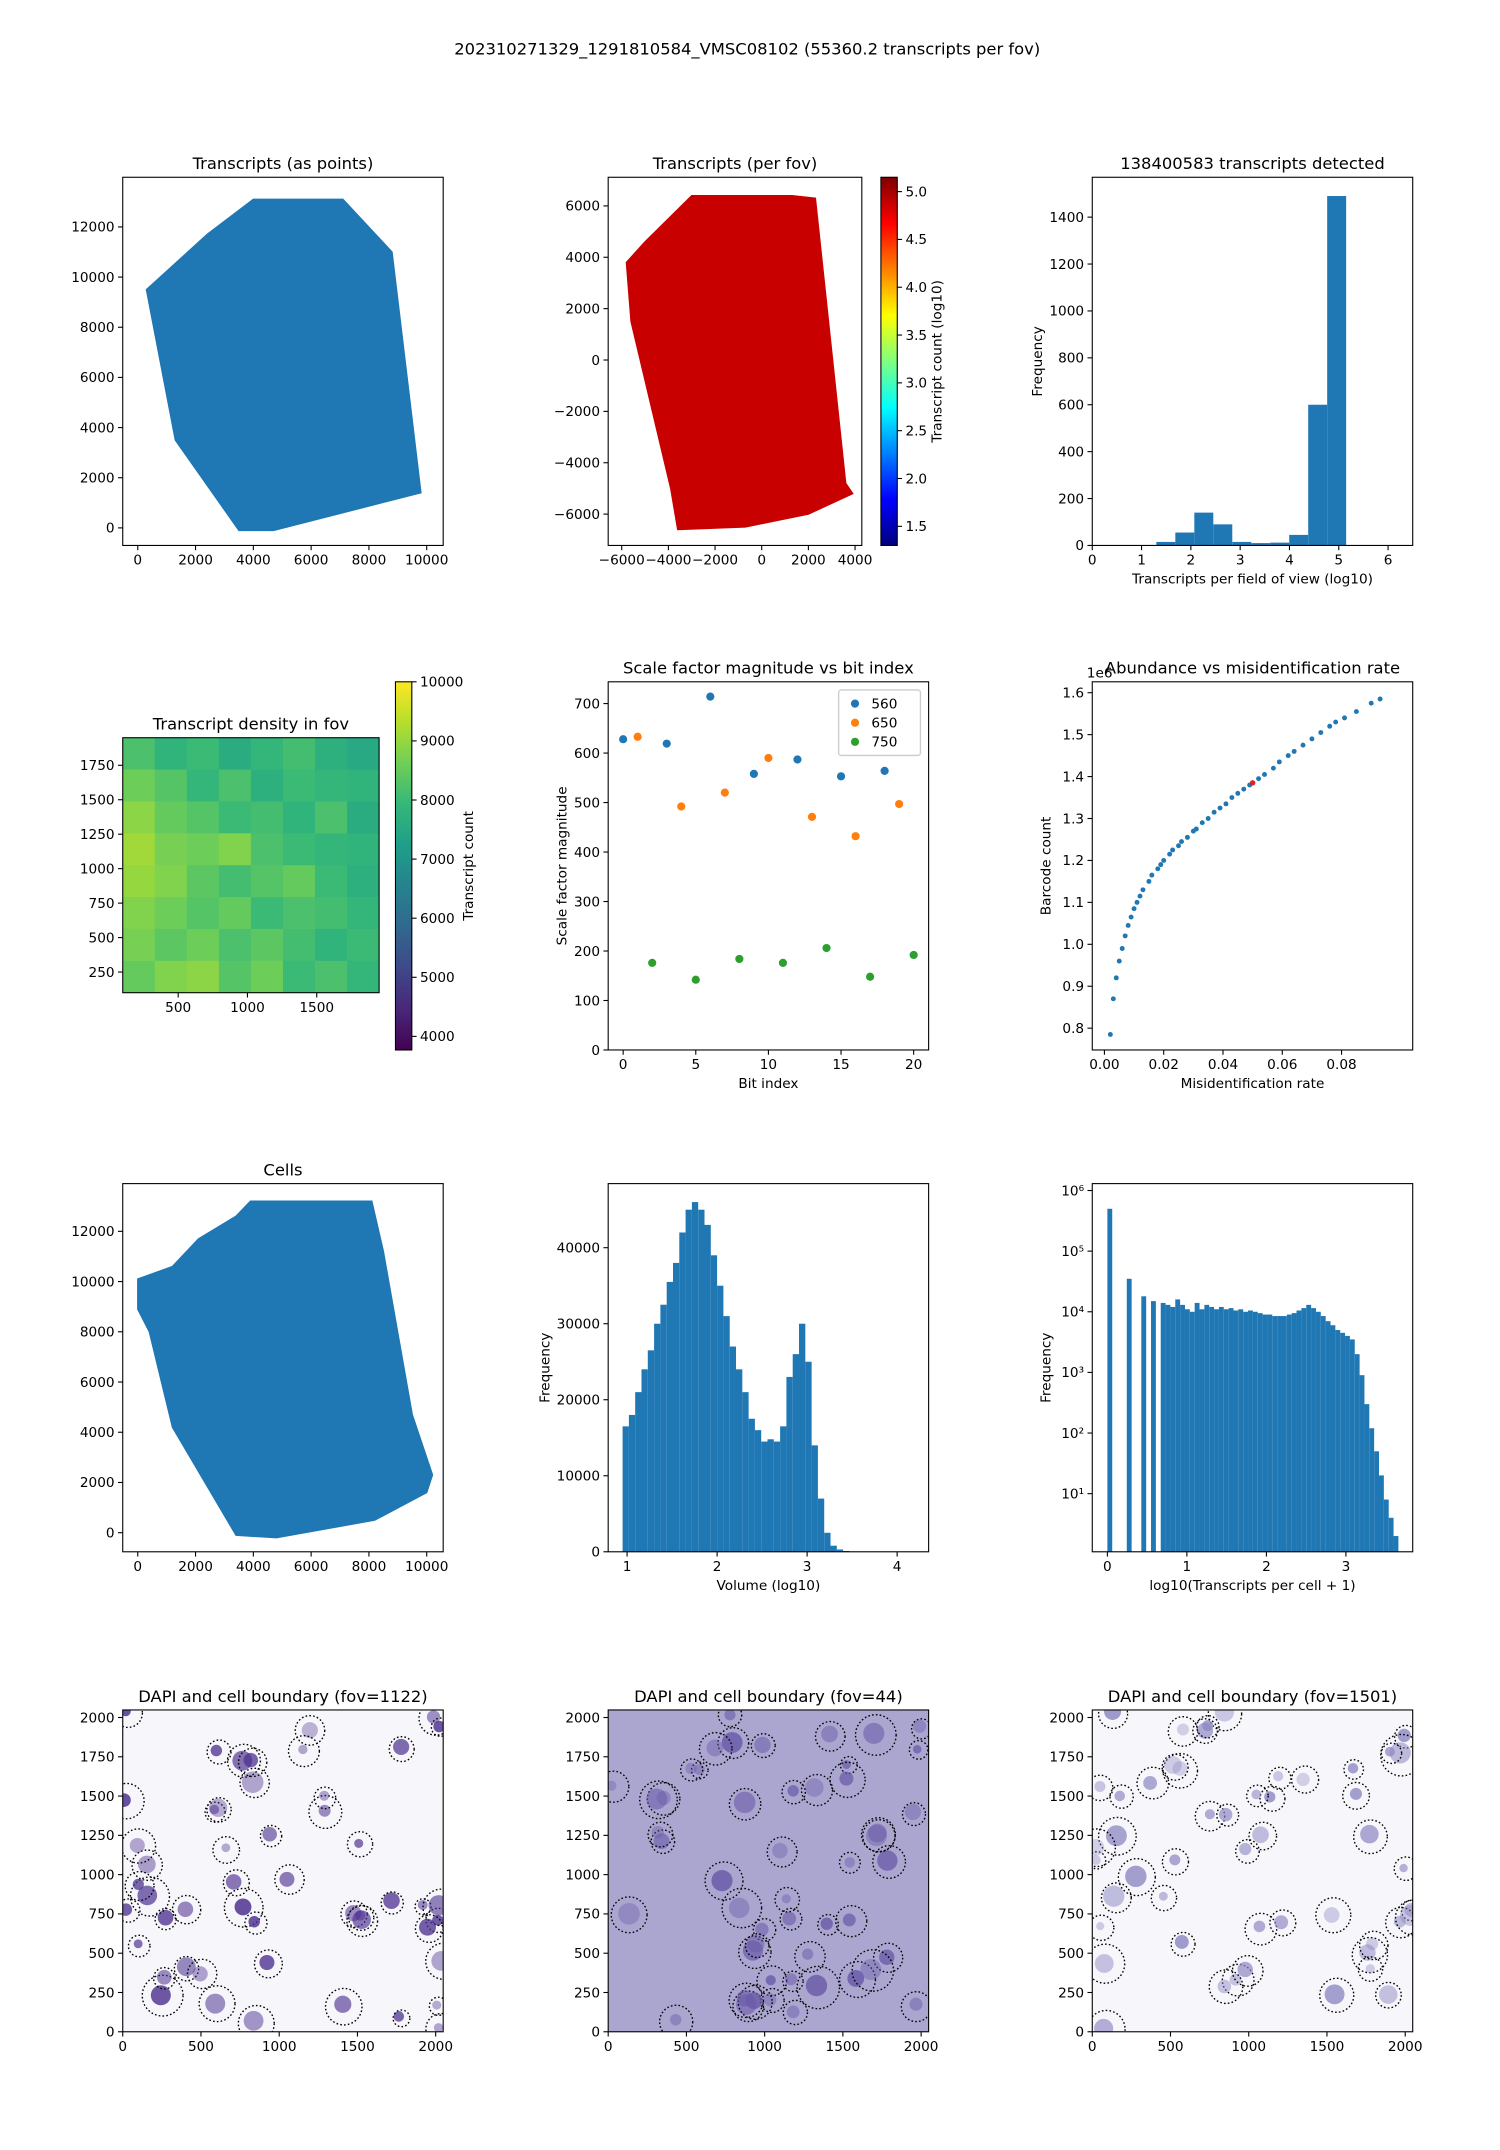 The image size is (1500, 2150). I want to click on y-tick-label: 1000, so click(97, 869).